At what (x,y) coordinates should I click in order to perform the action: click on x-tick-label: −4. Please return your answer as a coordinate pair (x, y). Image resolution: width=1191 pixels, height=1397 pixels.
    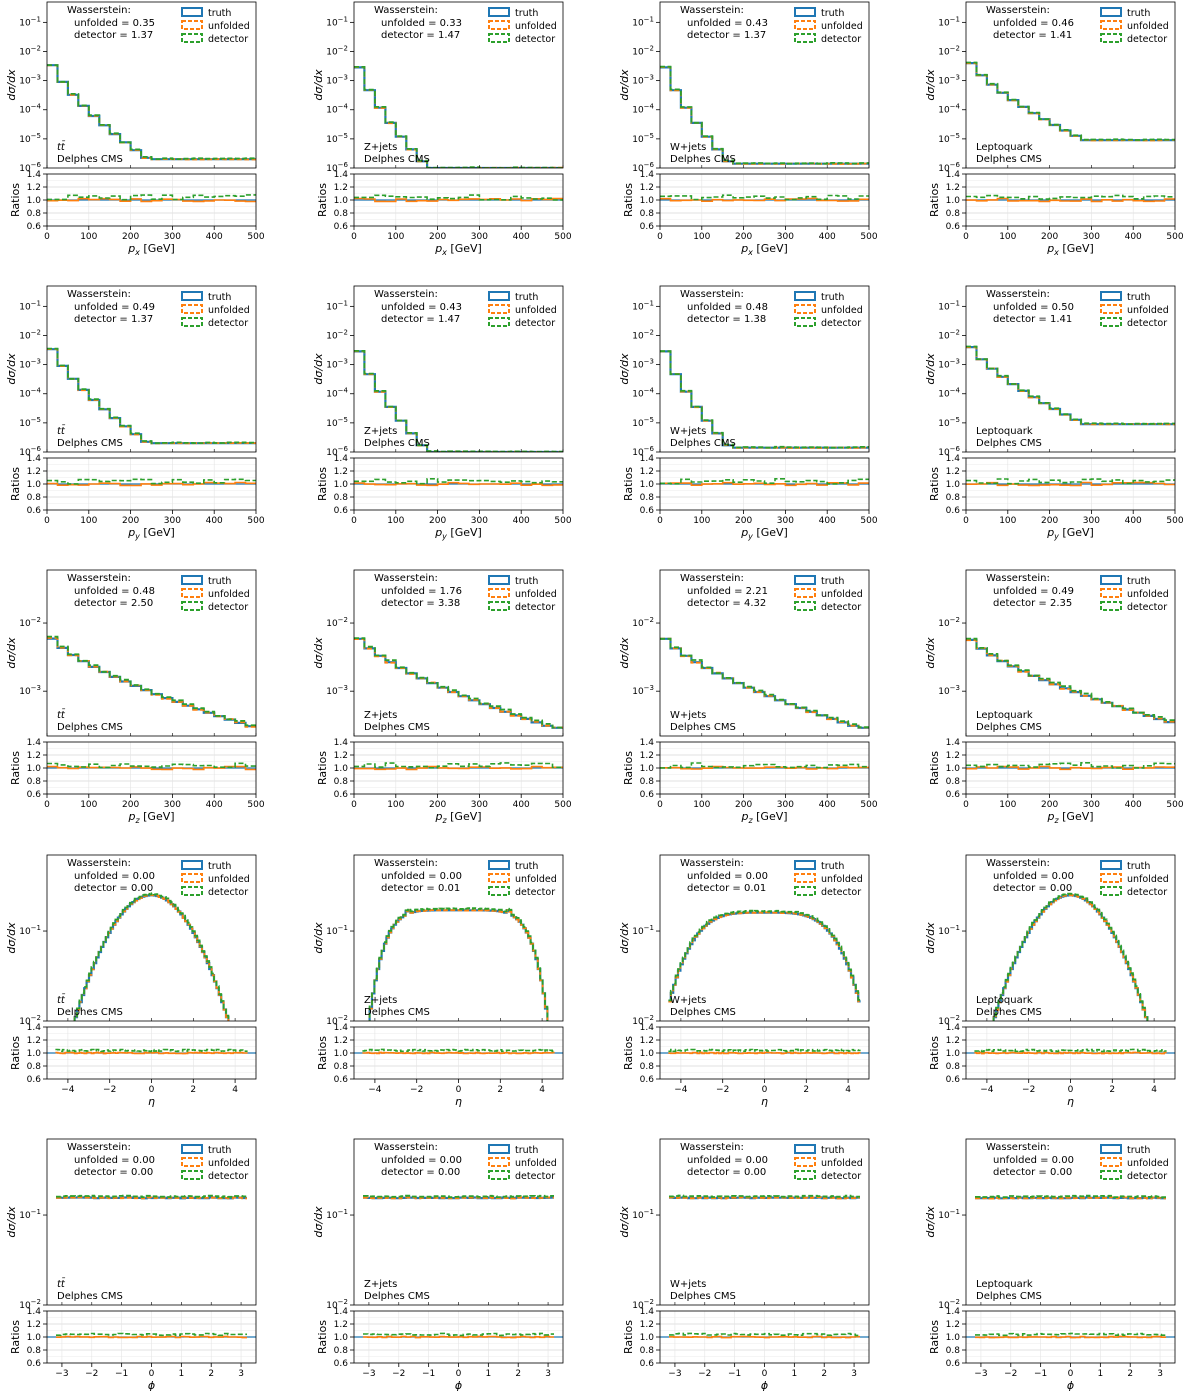
    Looking at the image, I should click on (68, 1090).